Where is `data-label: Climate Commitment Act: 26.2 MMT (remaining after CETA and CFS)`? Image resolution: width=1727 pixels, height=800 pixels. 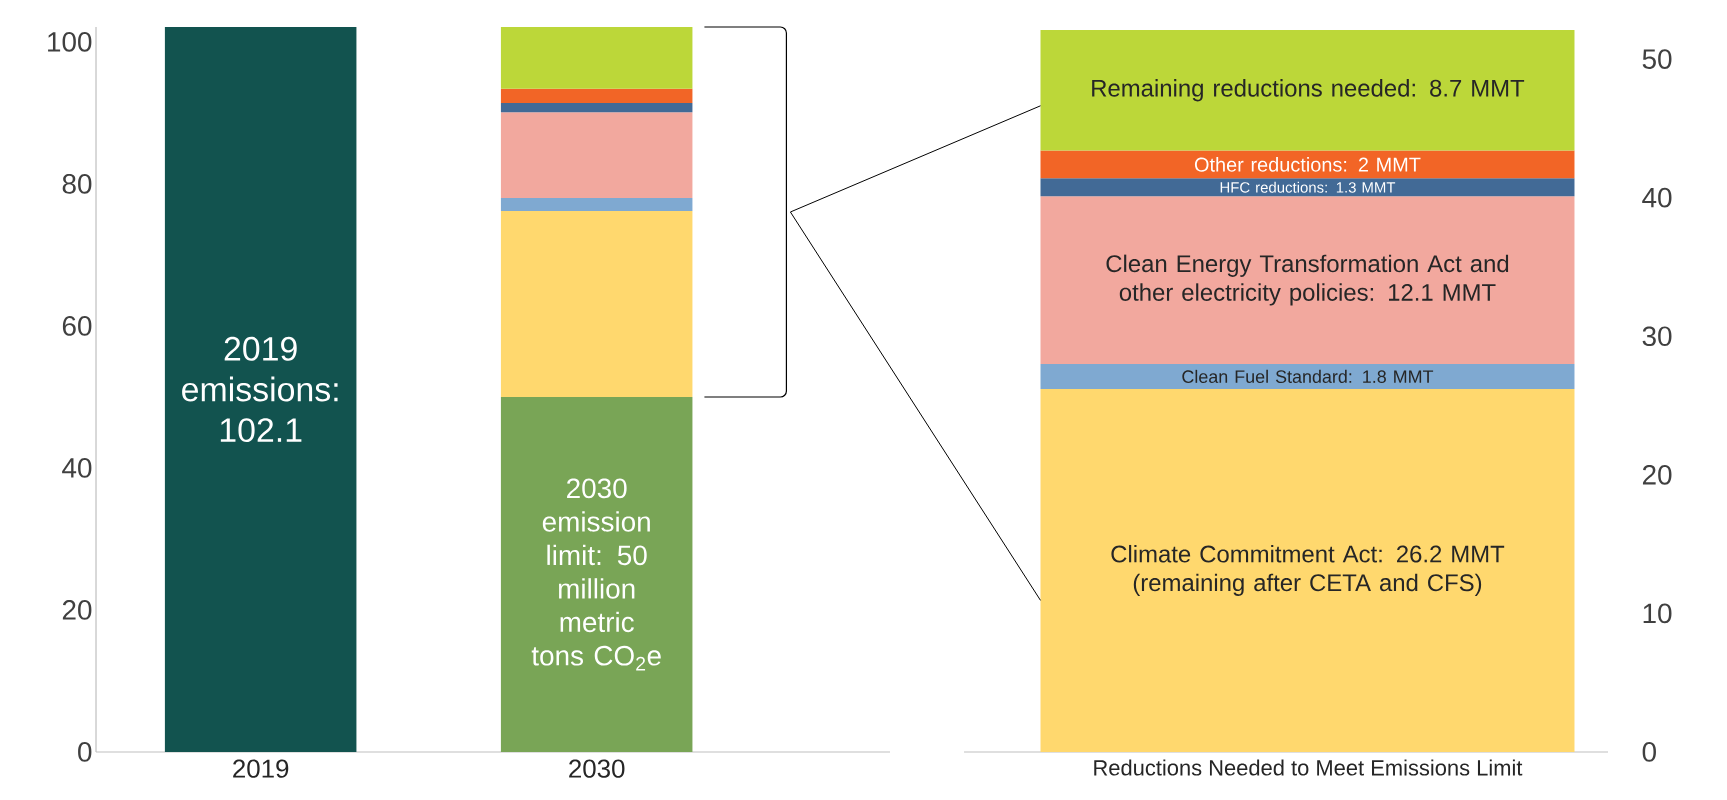 data-label: Climate Commitment Act: 26.2 MMT (remaining after CETA and CFS) is located at coordinates (1308, 570).